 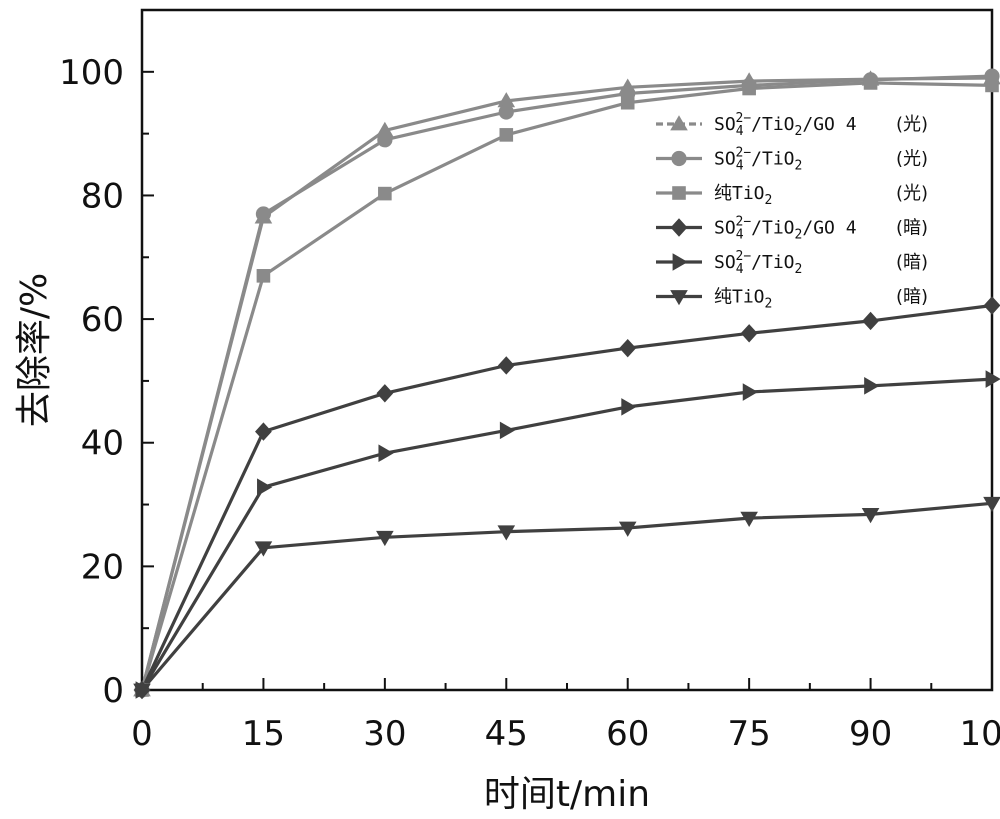 I want to click on y-tick-label: 60, so click(x=102, y=320).